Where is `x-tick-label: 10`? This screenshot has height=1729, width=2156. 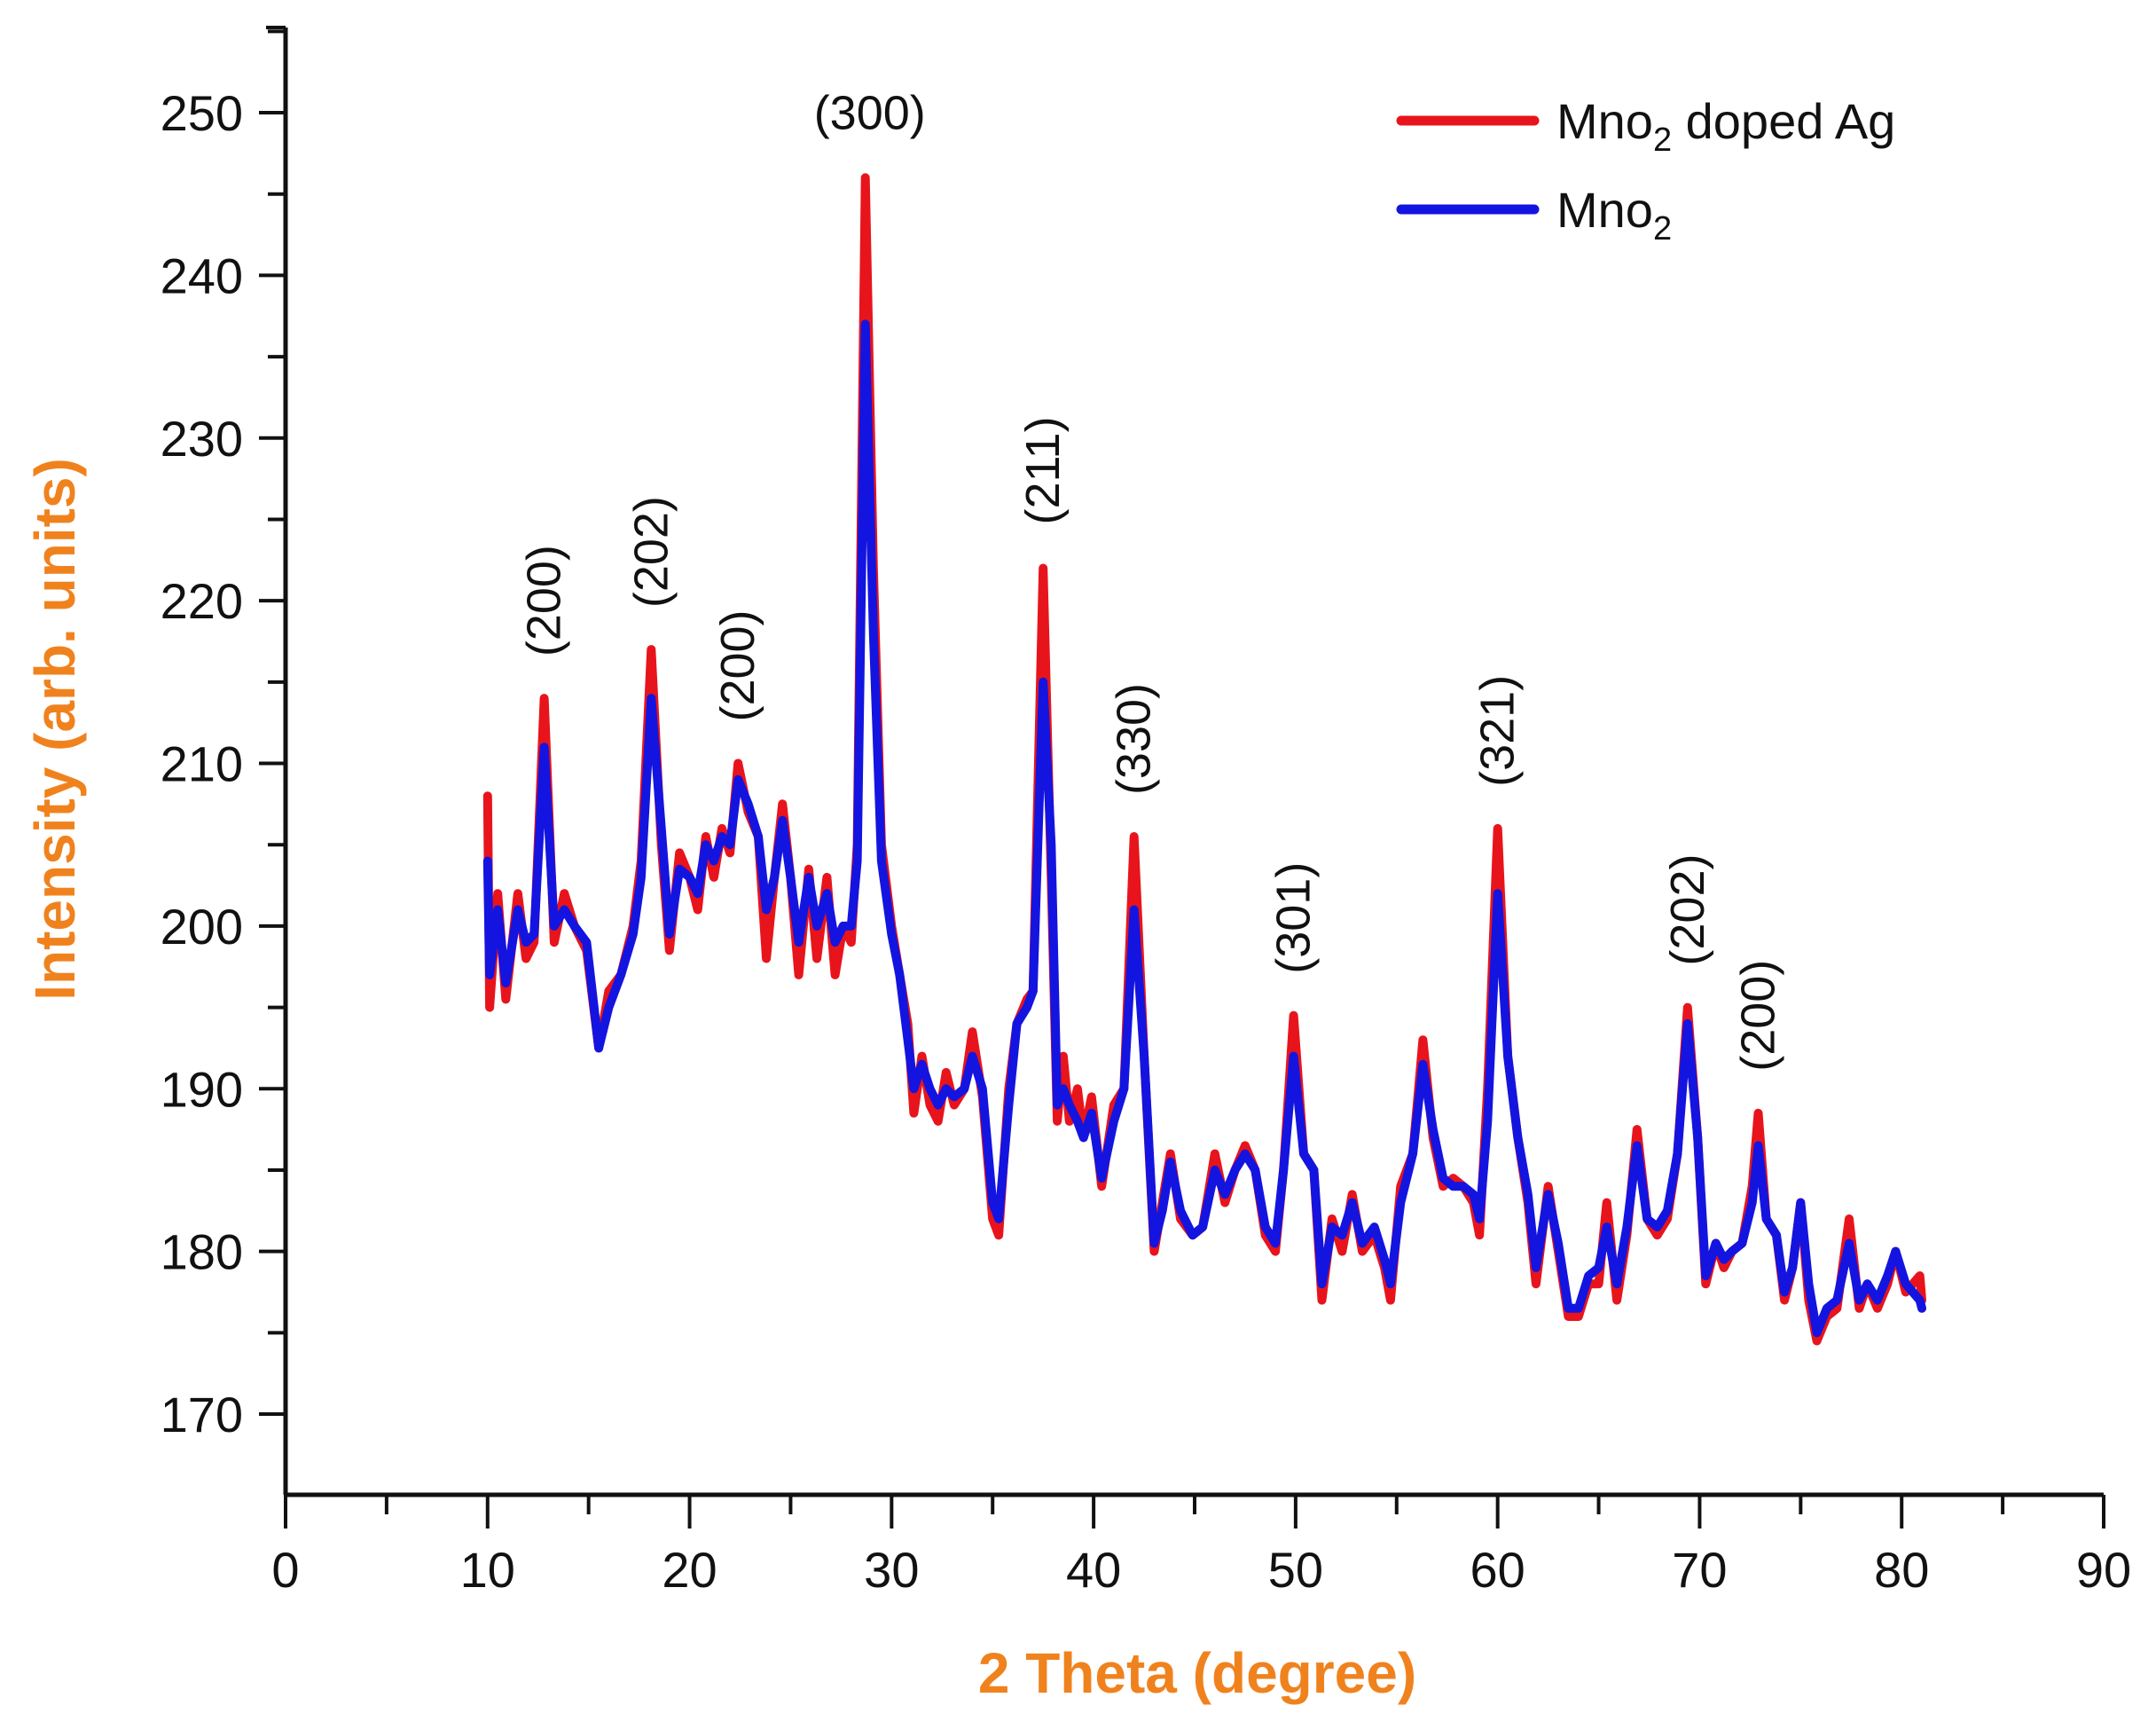
x-tick-label: 10 is located at coordinates (487, 1570).